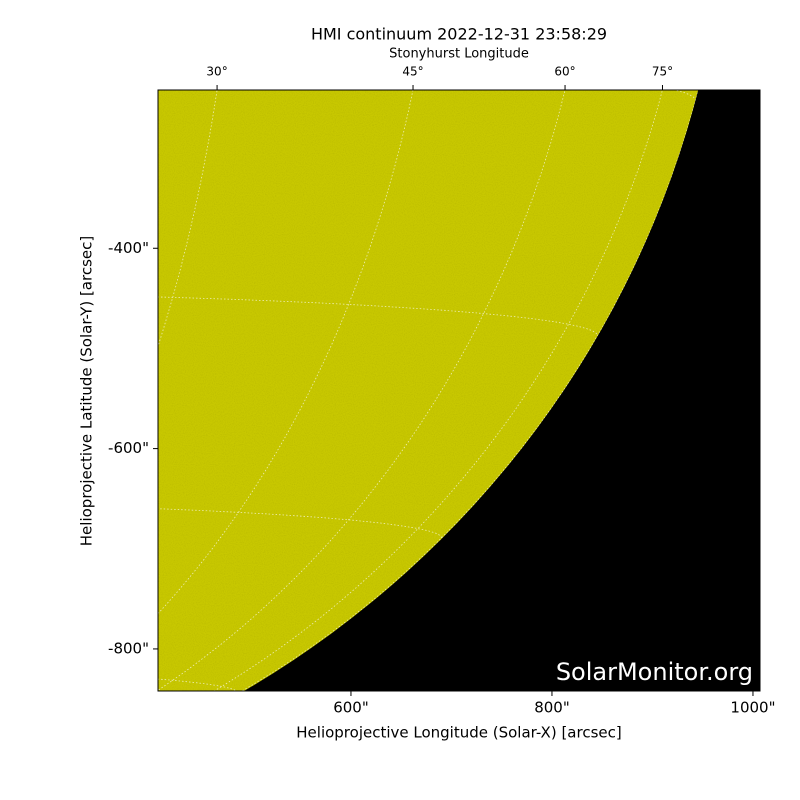 This screenshot has width=800, height=800. What do you see at coordinates (128, 448) in the screenshot?
I see `y-tick-label: -600"` at bounding box center [128, 448].